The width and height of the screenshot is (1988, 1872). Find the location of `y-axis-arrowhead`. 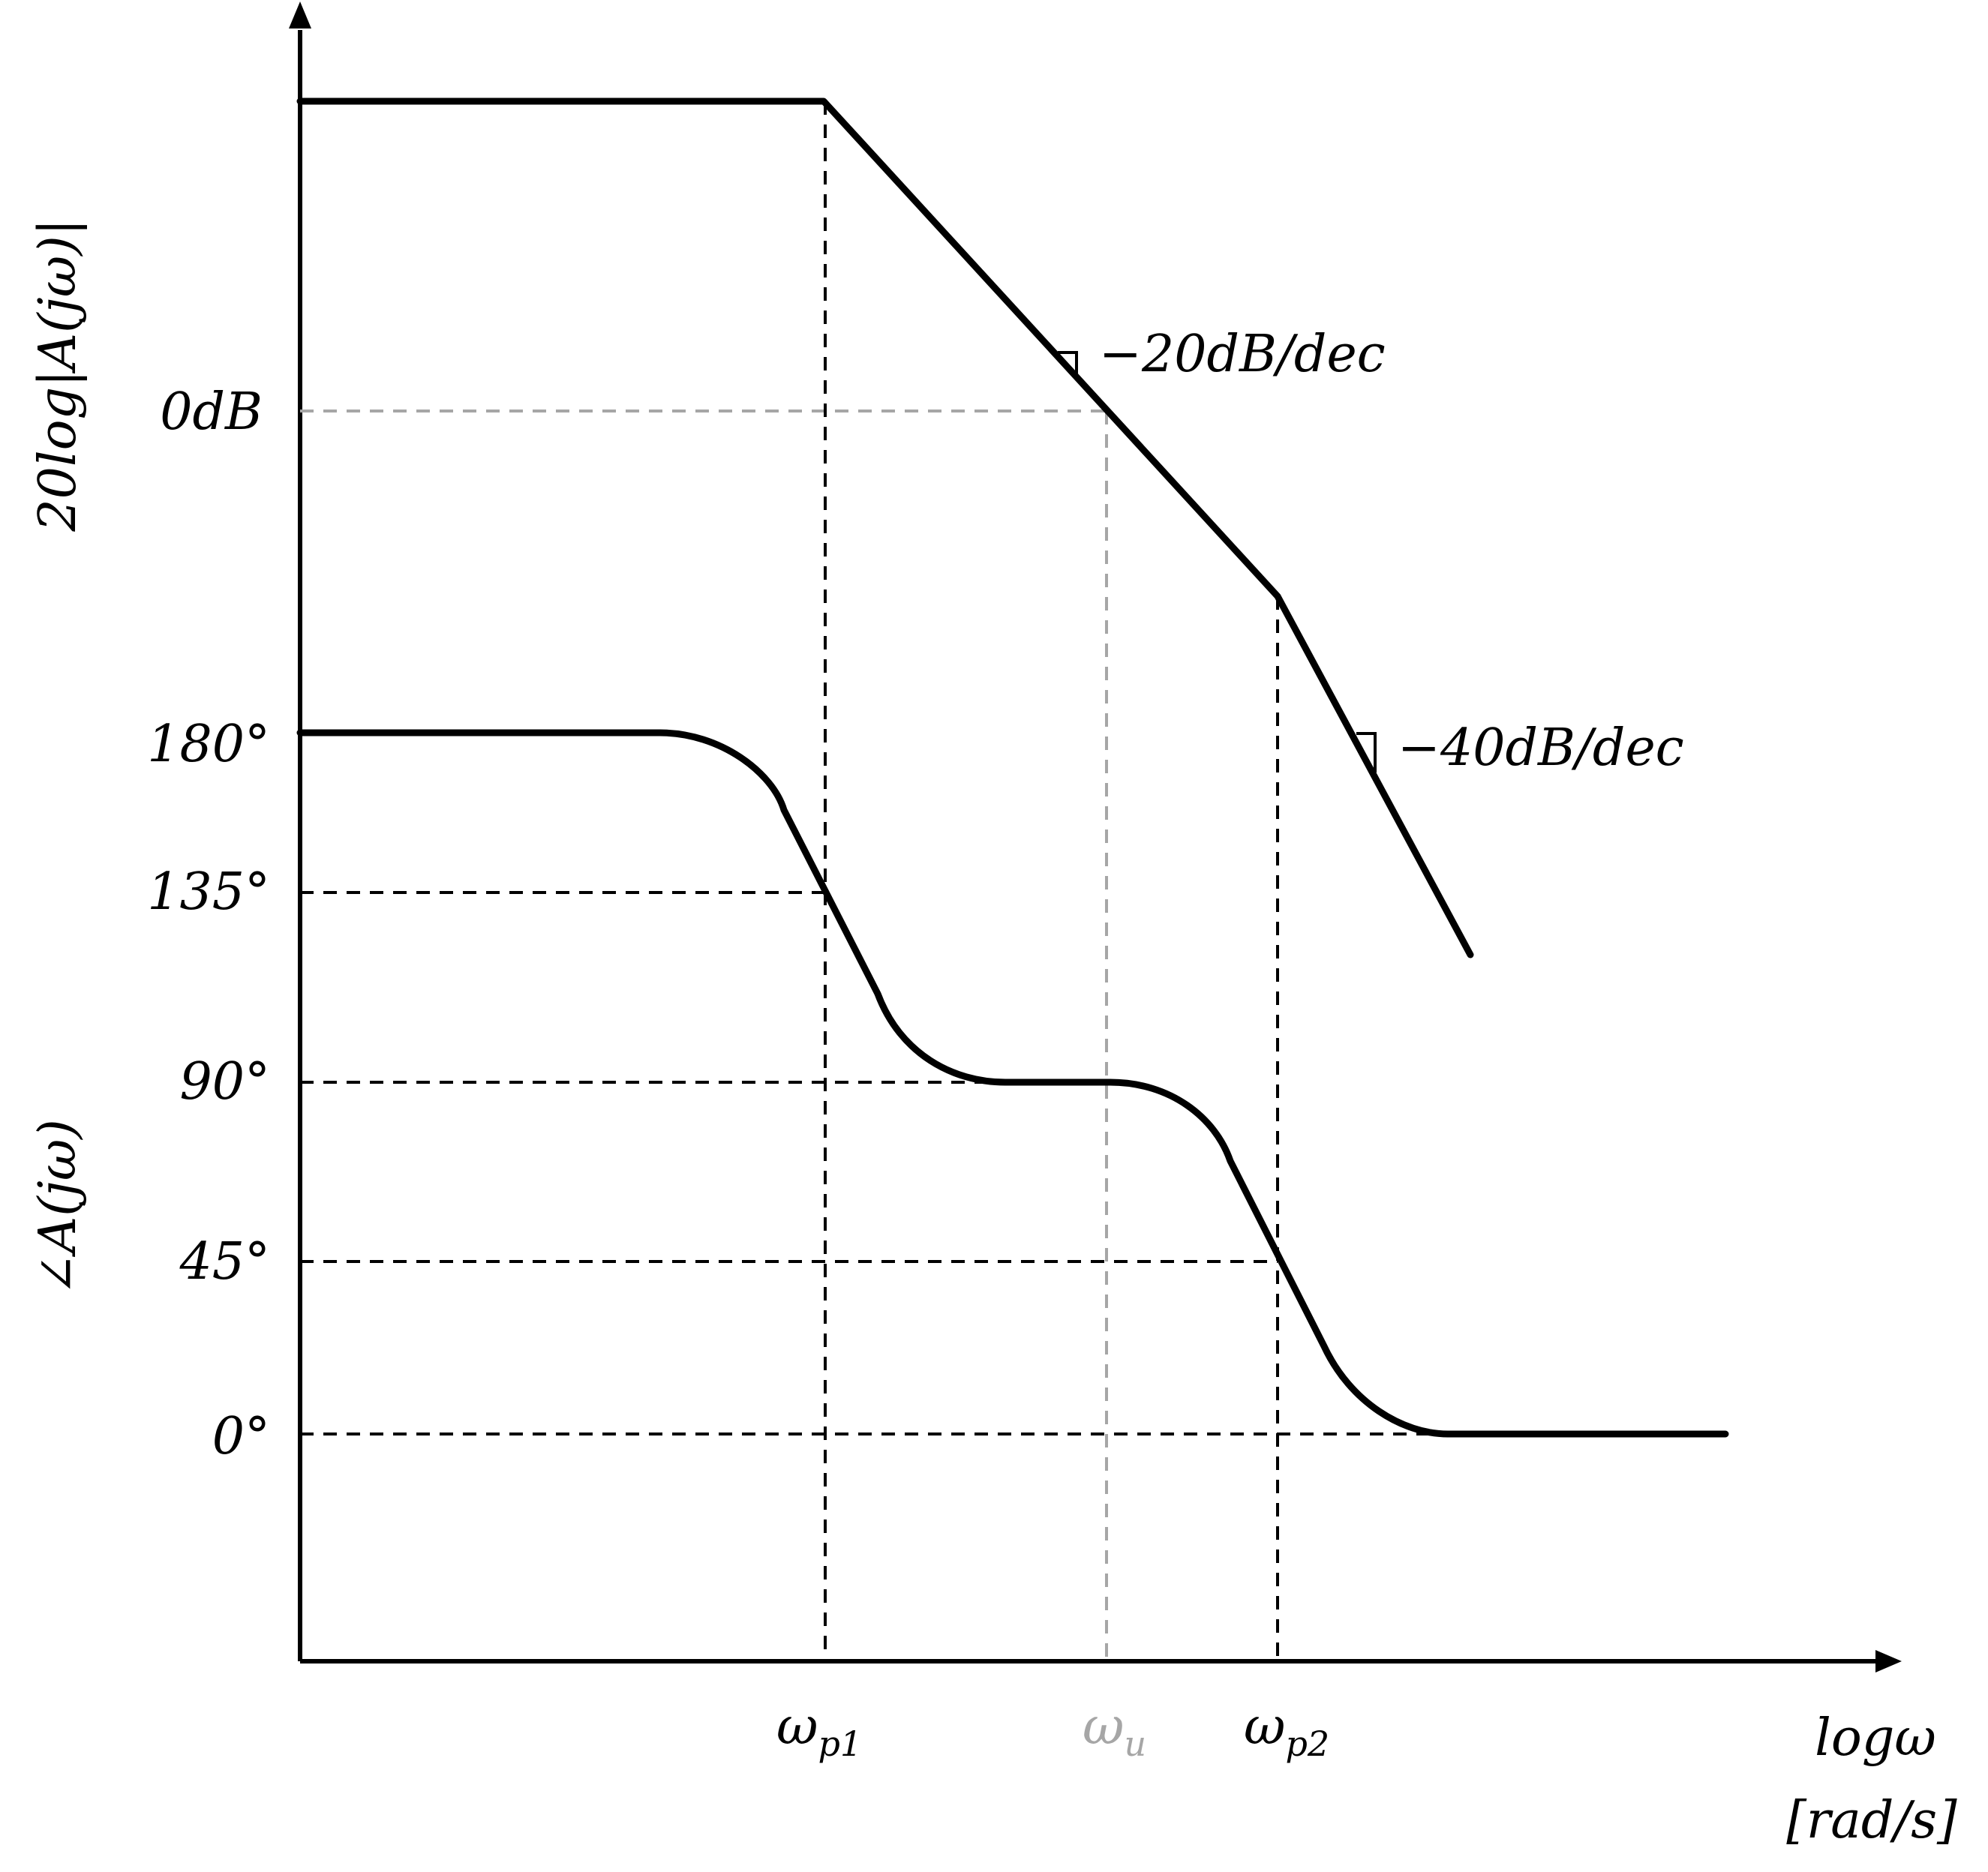

y-axis-arrowhead is located at coordinates (300, 15).